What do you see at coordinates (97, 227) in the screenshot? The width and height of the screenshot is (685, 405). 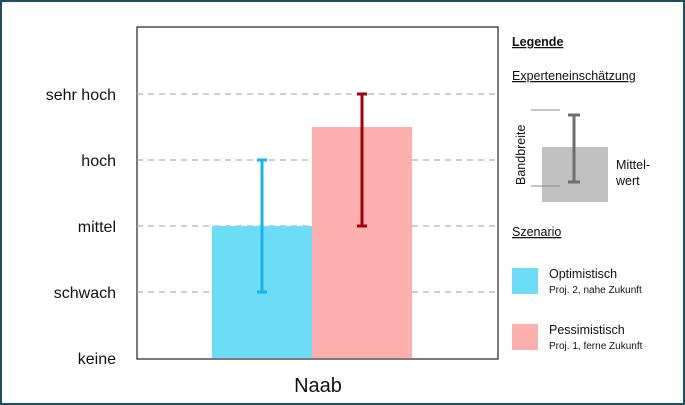 I see `y-tick-label: mittel` at bounding box center [97, 227].